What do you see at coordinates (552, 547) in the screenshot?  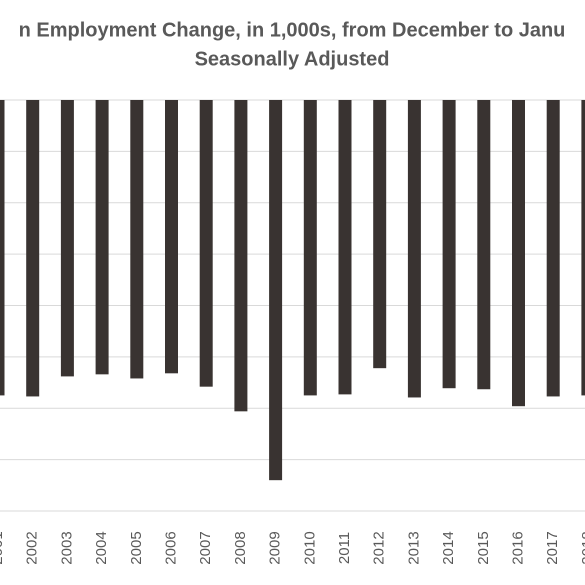 I see `x-tick-label: 2017` at bounding box center [552, 547].